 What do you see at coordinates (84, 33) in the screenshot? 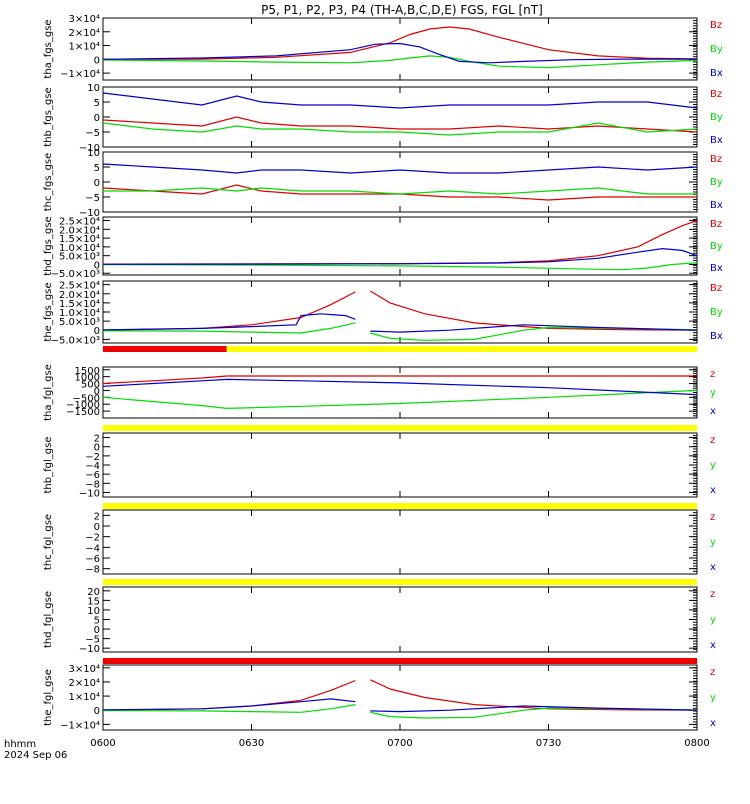
I see `y-tick-label: 2×10⁴` at bounding box center [84, 33].